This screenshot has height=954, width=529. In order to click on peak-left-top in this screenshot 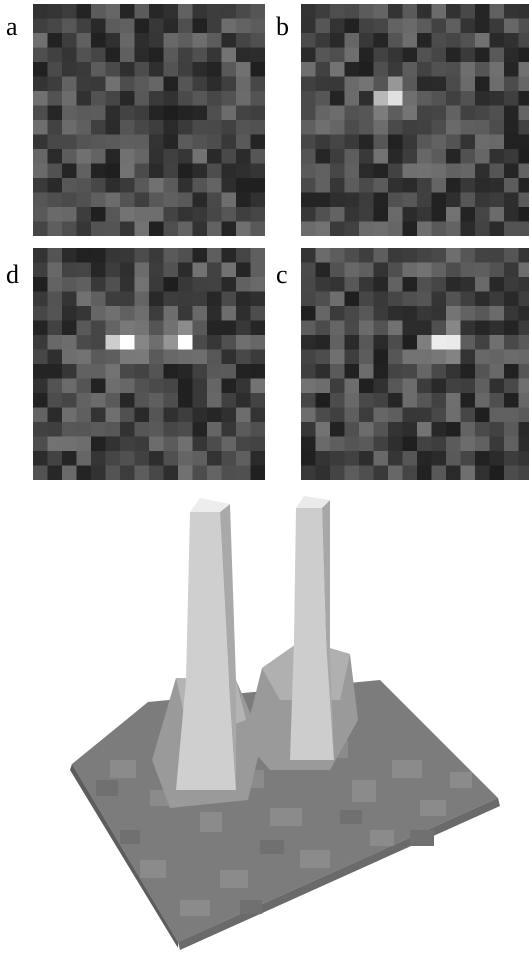, I will do `click(210, 505)`.